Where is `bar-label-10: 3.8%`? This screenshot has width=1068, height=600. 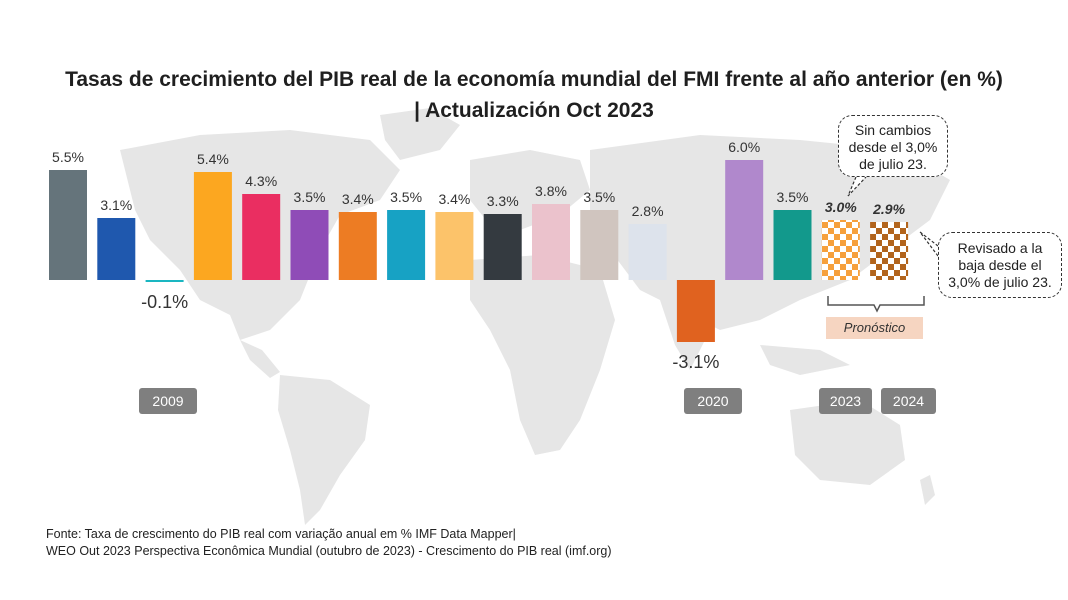 bar-label-10: 3.8% is located at coordinates (551, 191).